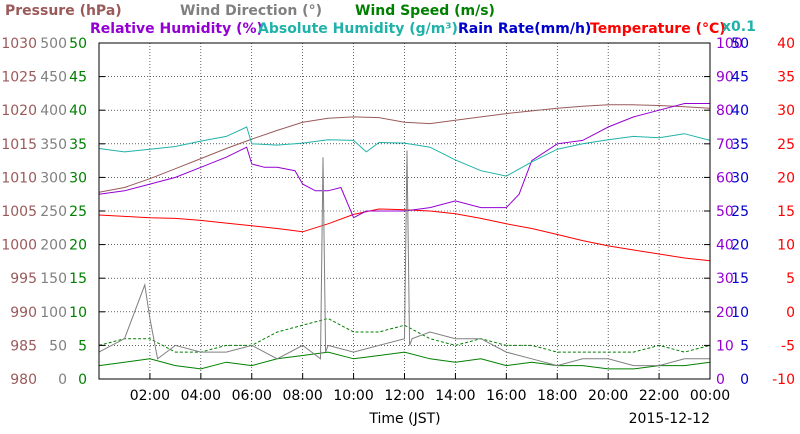 The width and height of the screenshot is (800, 434). I want to click on y-tick-label-wind-speed: 10, so click(78, 313).